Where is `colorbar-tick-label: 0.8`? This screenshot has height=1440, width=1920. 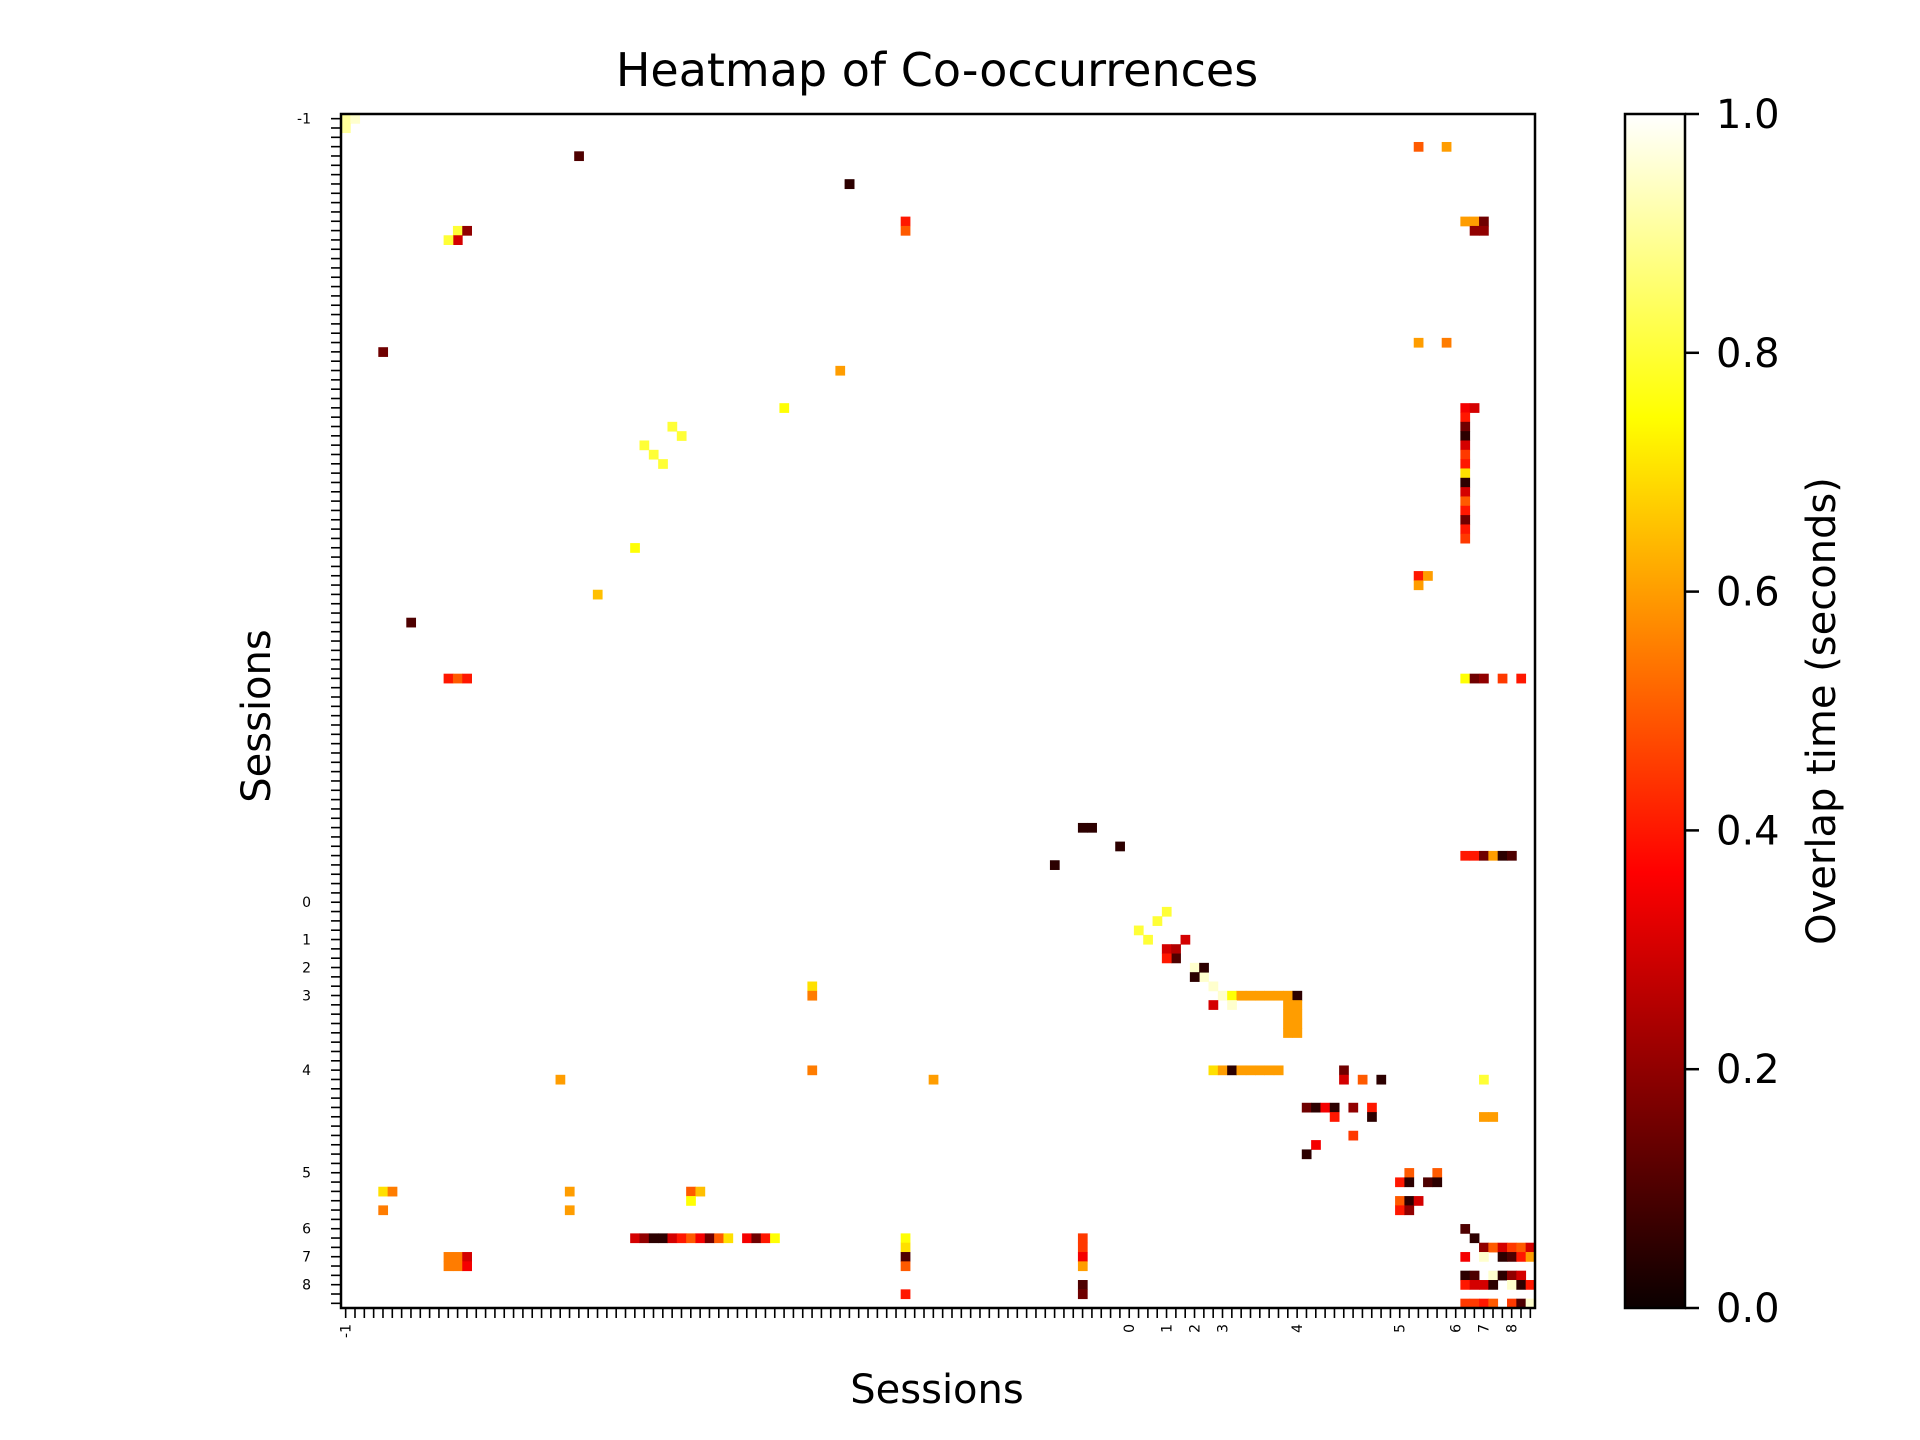
colorbar-tick-label: 0.8 is located at coordinates (1748, 354).